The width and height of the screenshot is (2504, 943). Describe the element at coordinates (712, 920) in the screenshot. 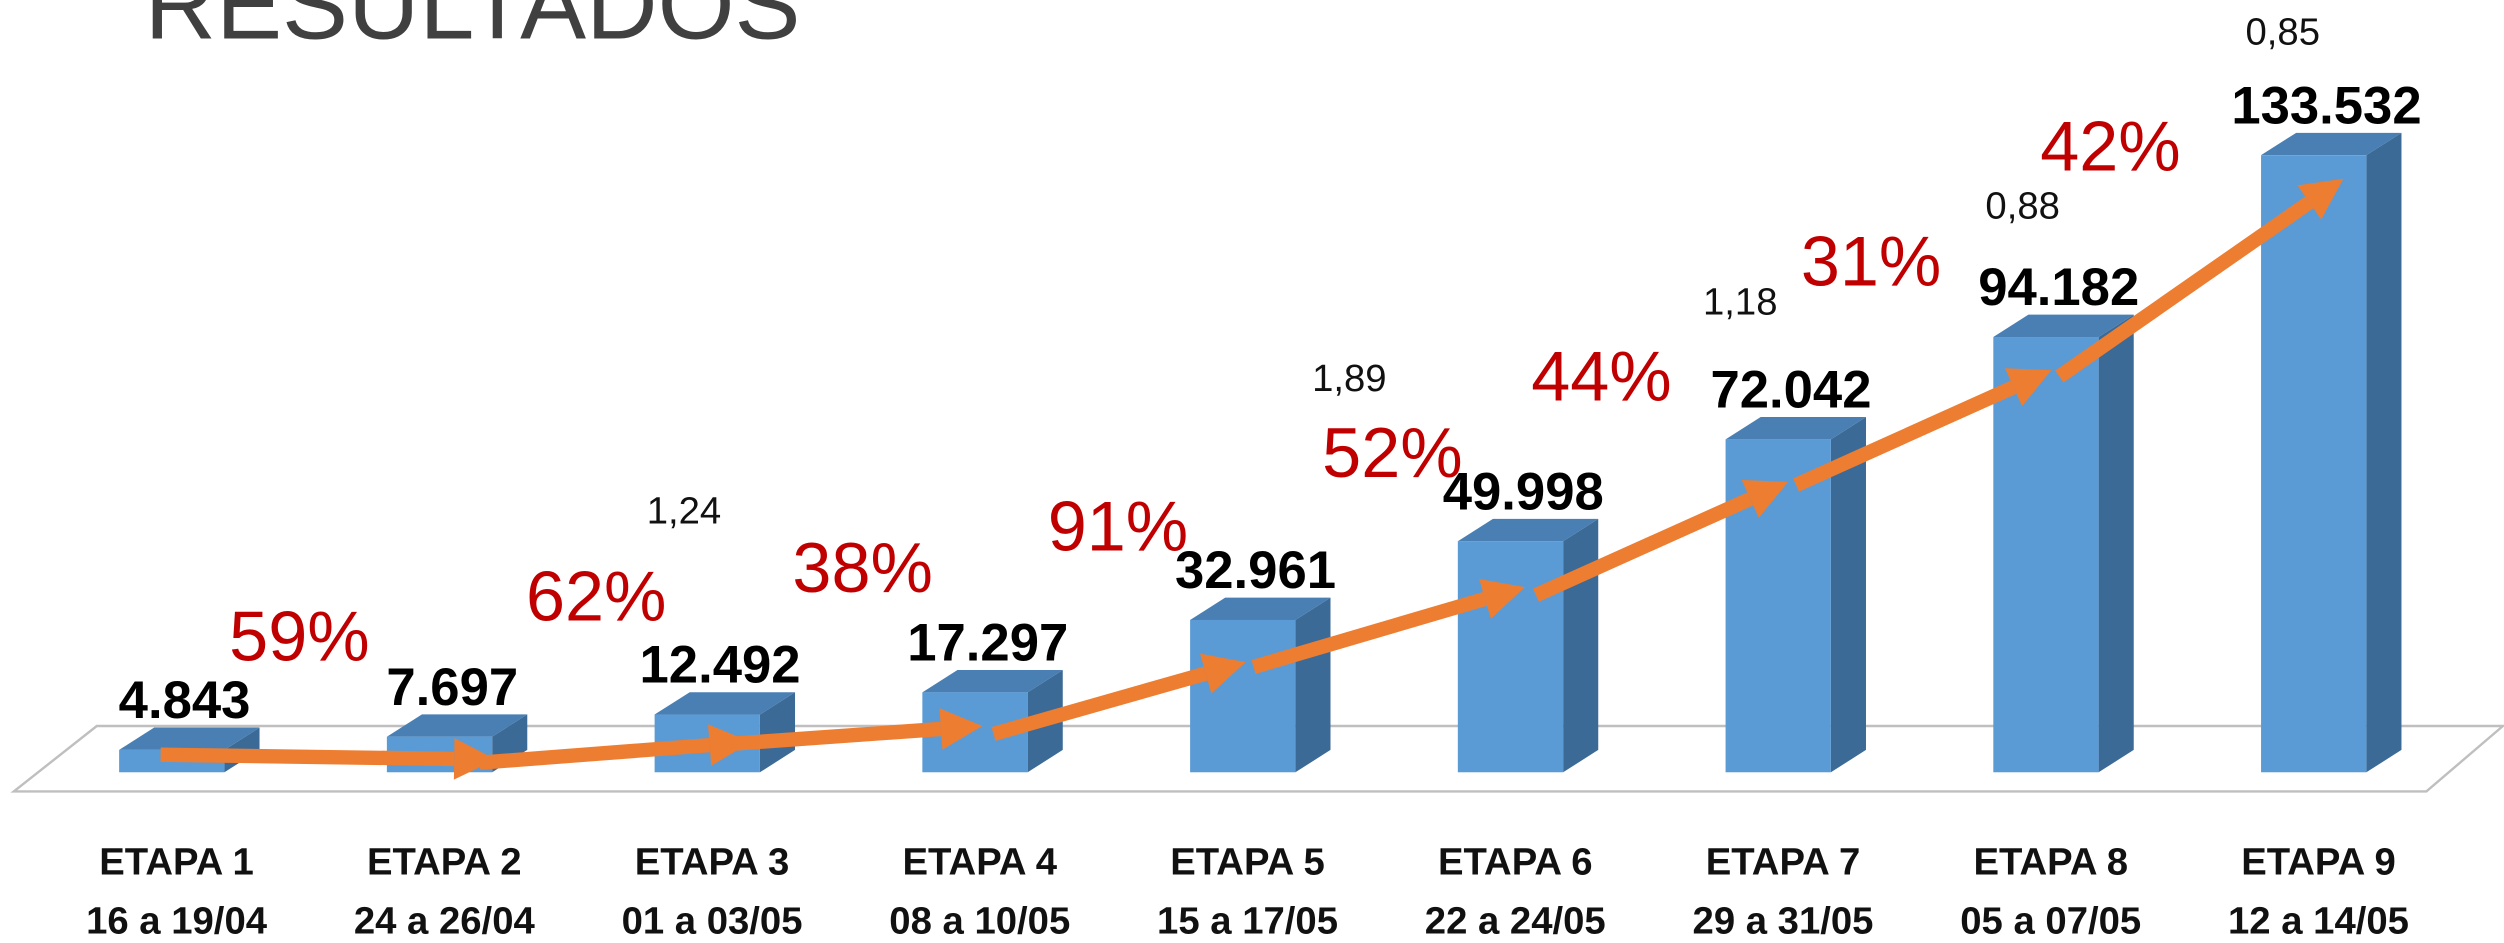

I see `period-label: 01 a 03/05` at that location.